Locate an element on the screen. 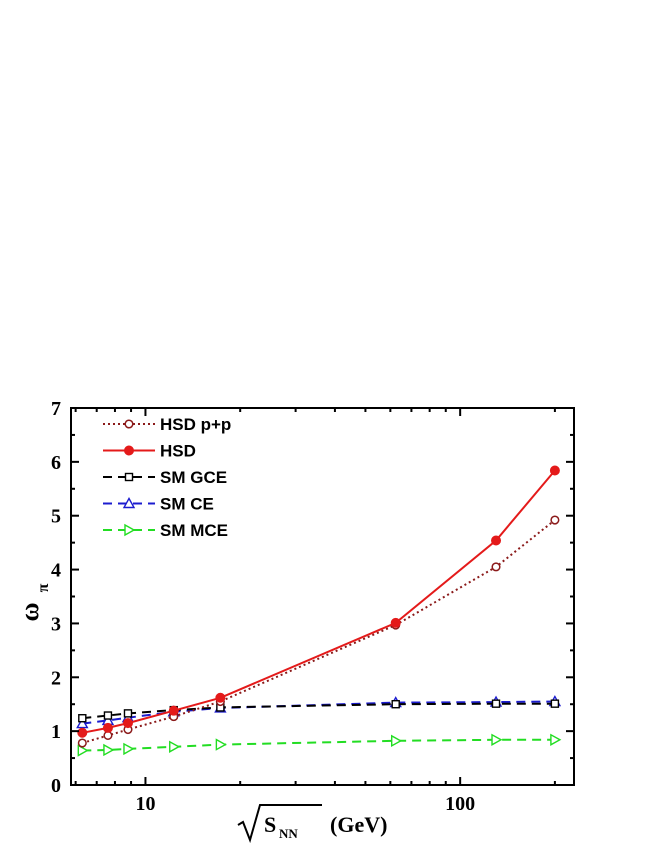  series-line-sm-gce is located at coordinates (318, 711).